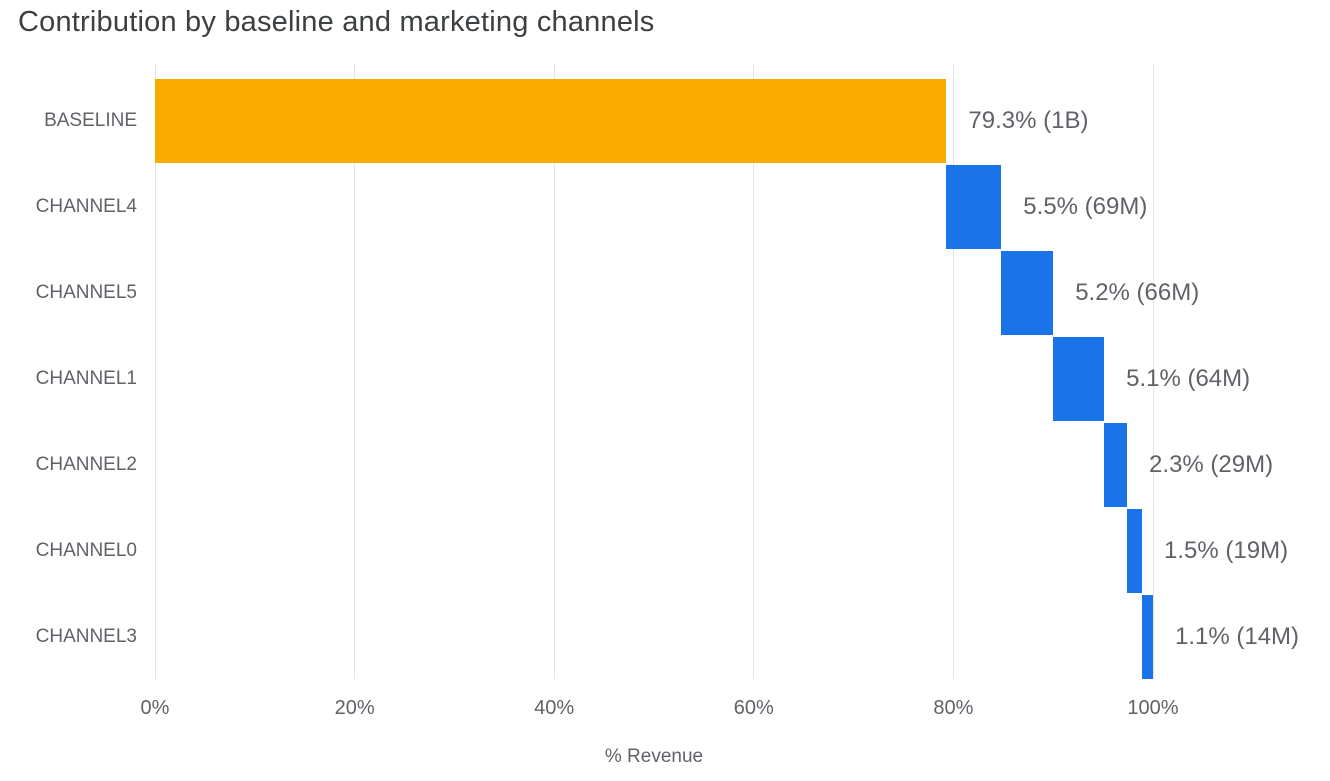 The height and width of the screenshot is (781, 1330). I want to click on x-axis-title: % Revenue, so click(654, 756).